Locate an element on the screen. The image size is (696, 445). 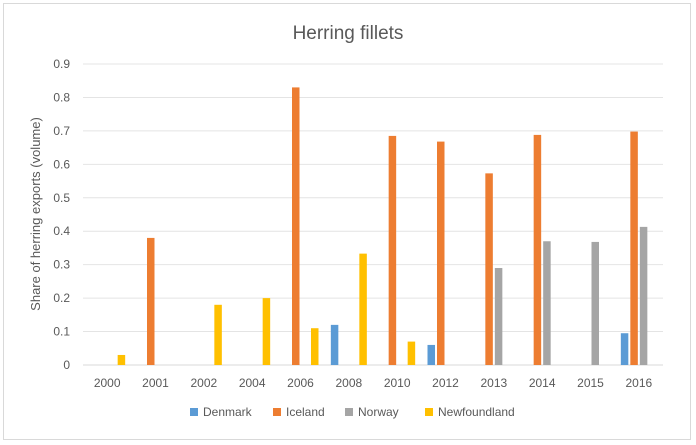
legend-label-iceland: Iceland is located at coordinates (305, 412).